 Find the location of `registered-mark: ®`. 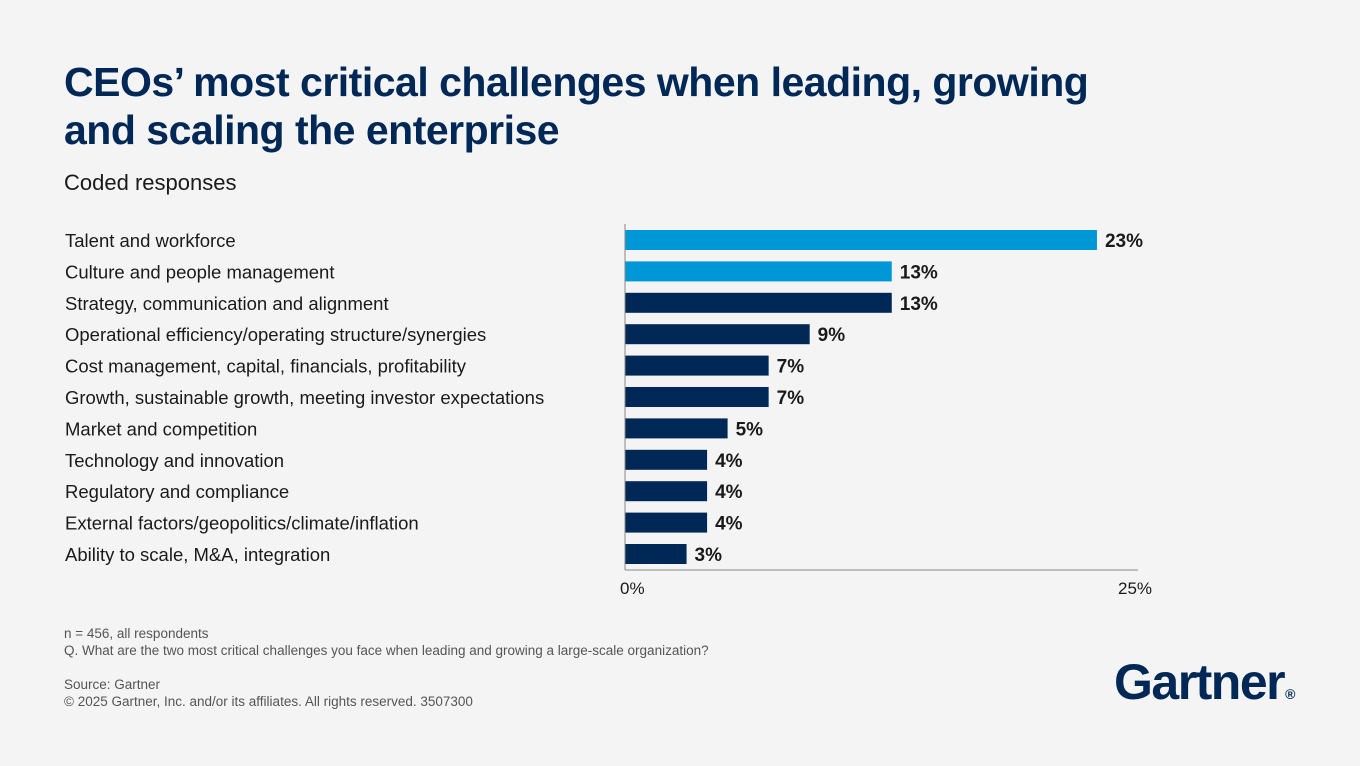

registered-mark: ® is located at coordinates (1290, 694).